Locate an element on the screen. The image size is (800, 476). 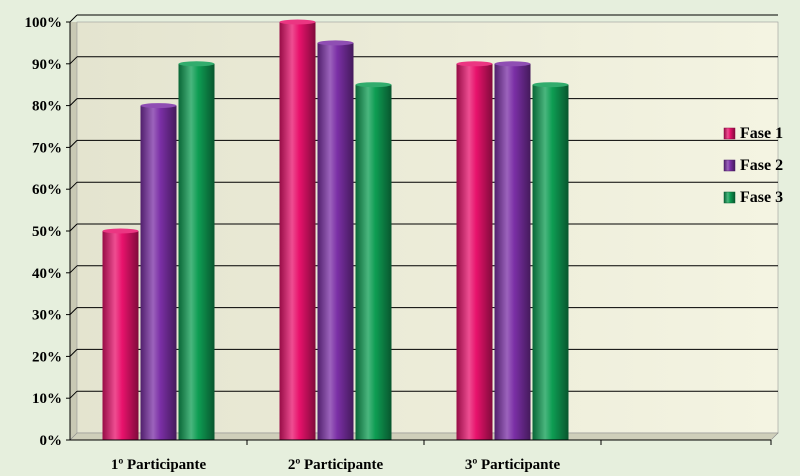
y-tick-label: 100% is located at coordinates (44, 23).